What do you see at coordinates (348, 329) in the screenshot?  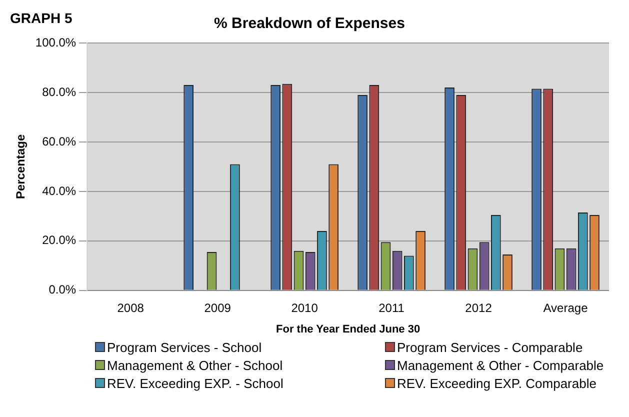 I see `x-axis-title: For the Year Ended June 30` at bounding box center [348, 329].